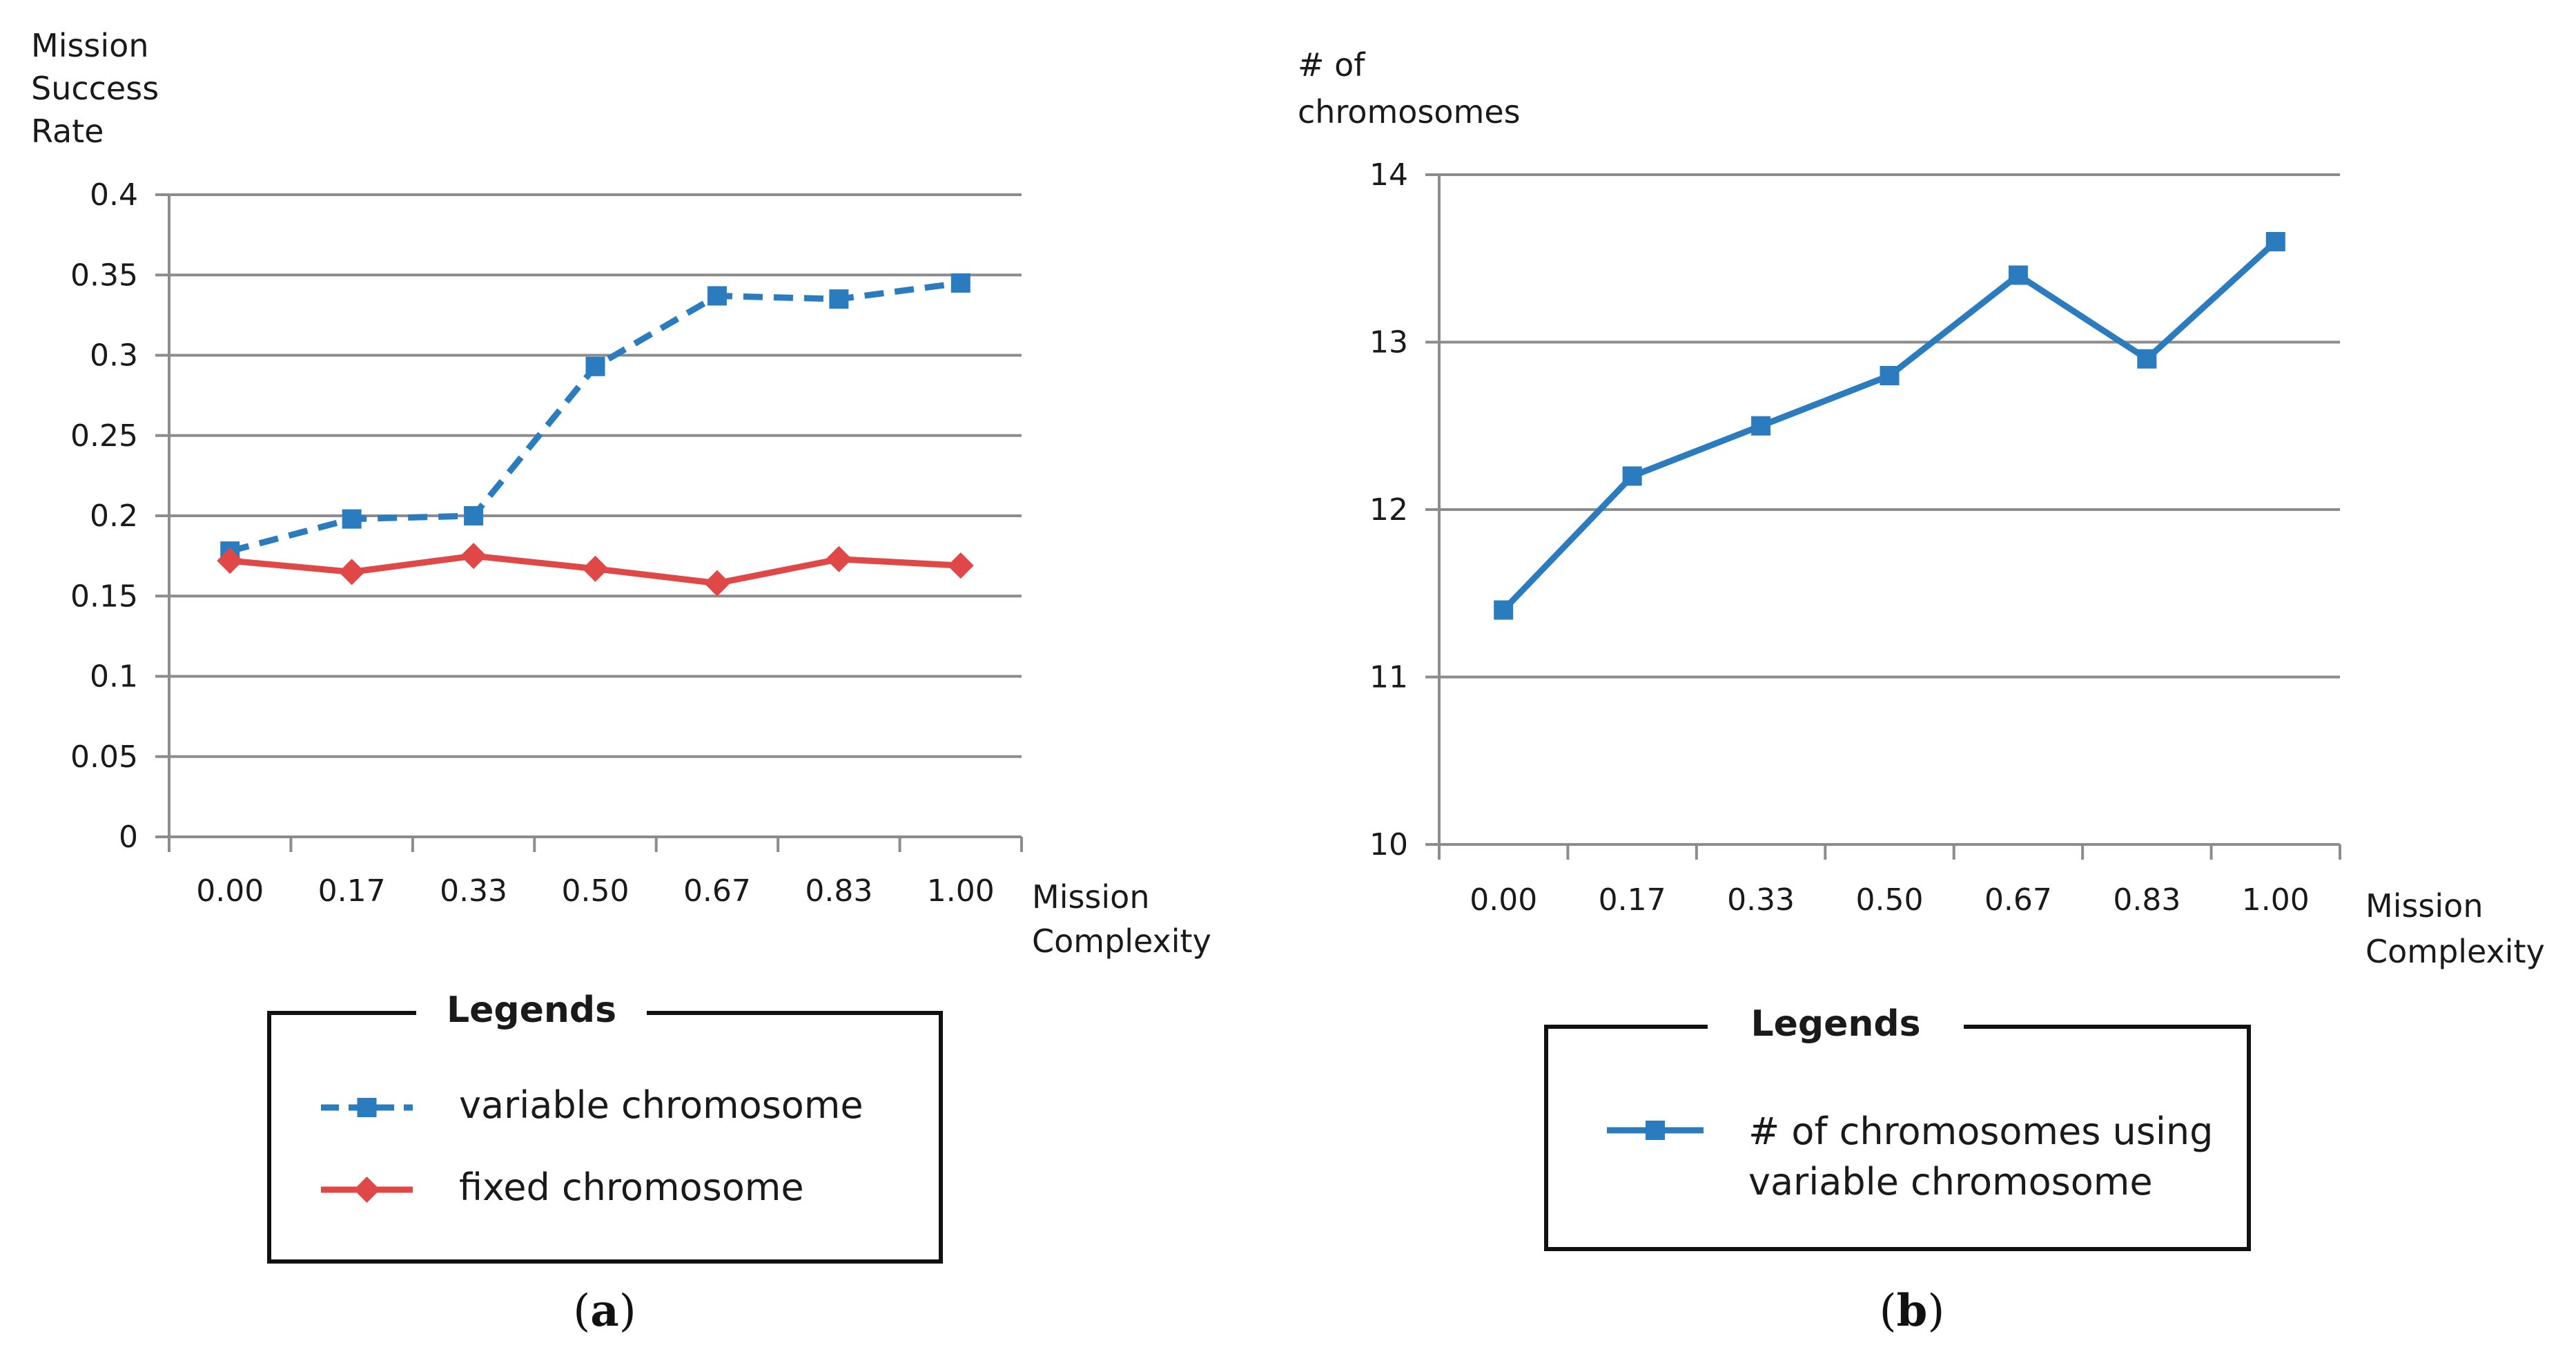  What do you see at coordinates (1388, 342) in the screenshot?
I see `y-tick-label: 13` at bounding box center [1388, 342].